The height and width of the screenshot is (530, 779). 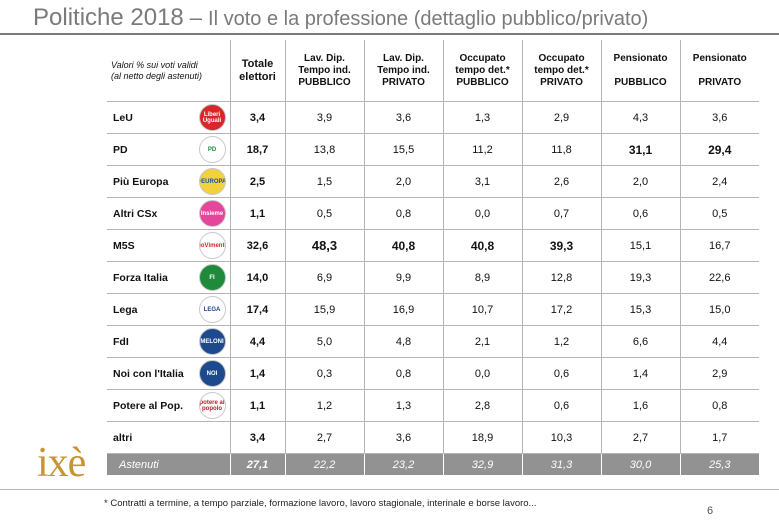 What do you see at coordinates (108, 17) in the screenshot?
I see `title-main: Politiche 2018` at bounding box center [108, 17].